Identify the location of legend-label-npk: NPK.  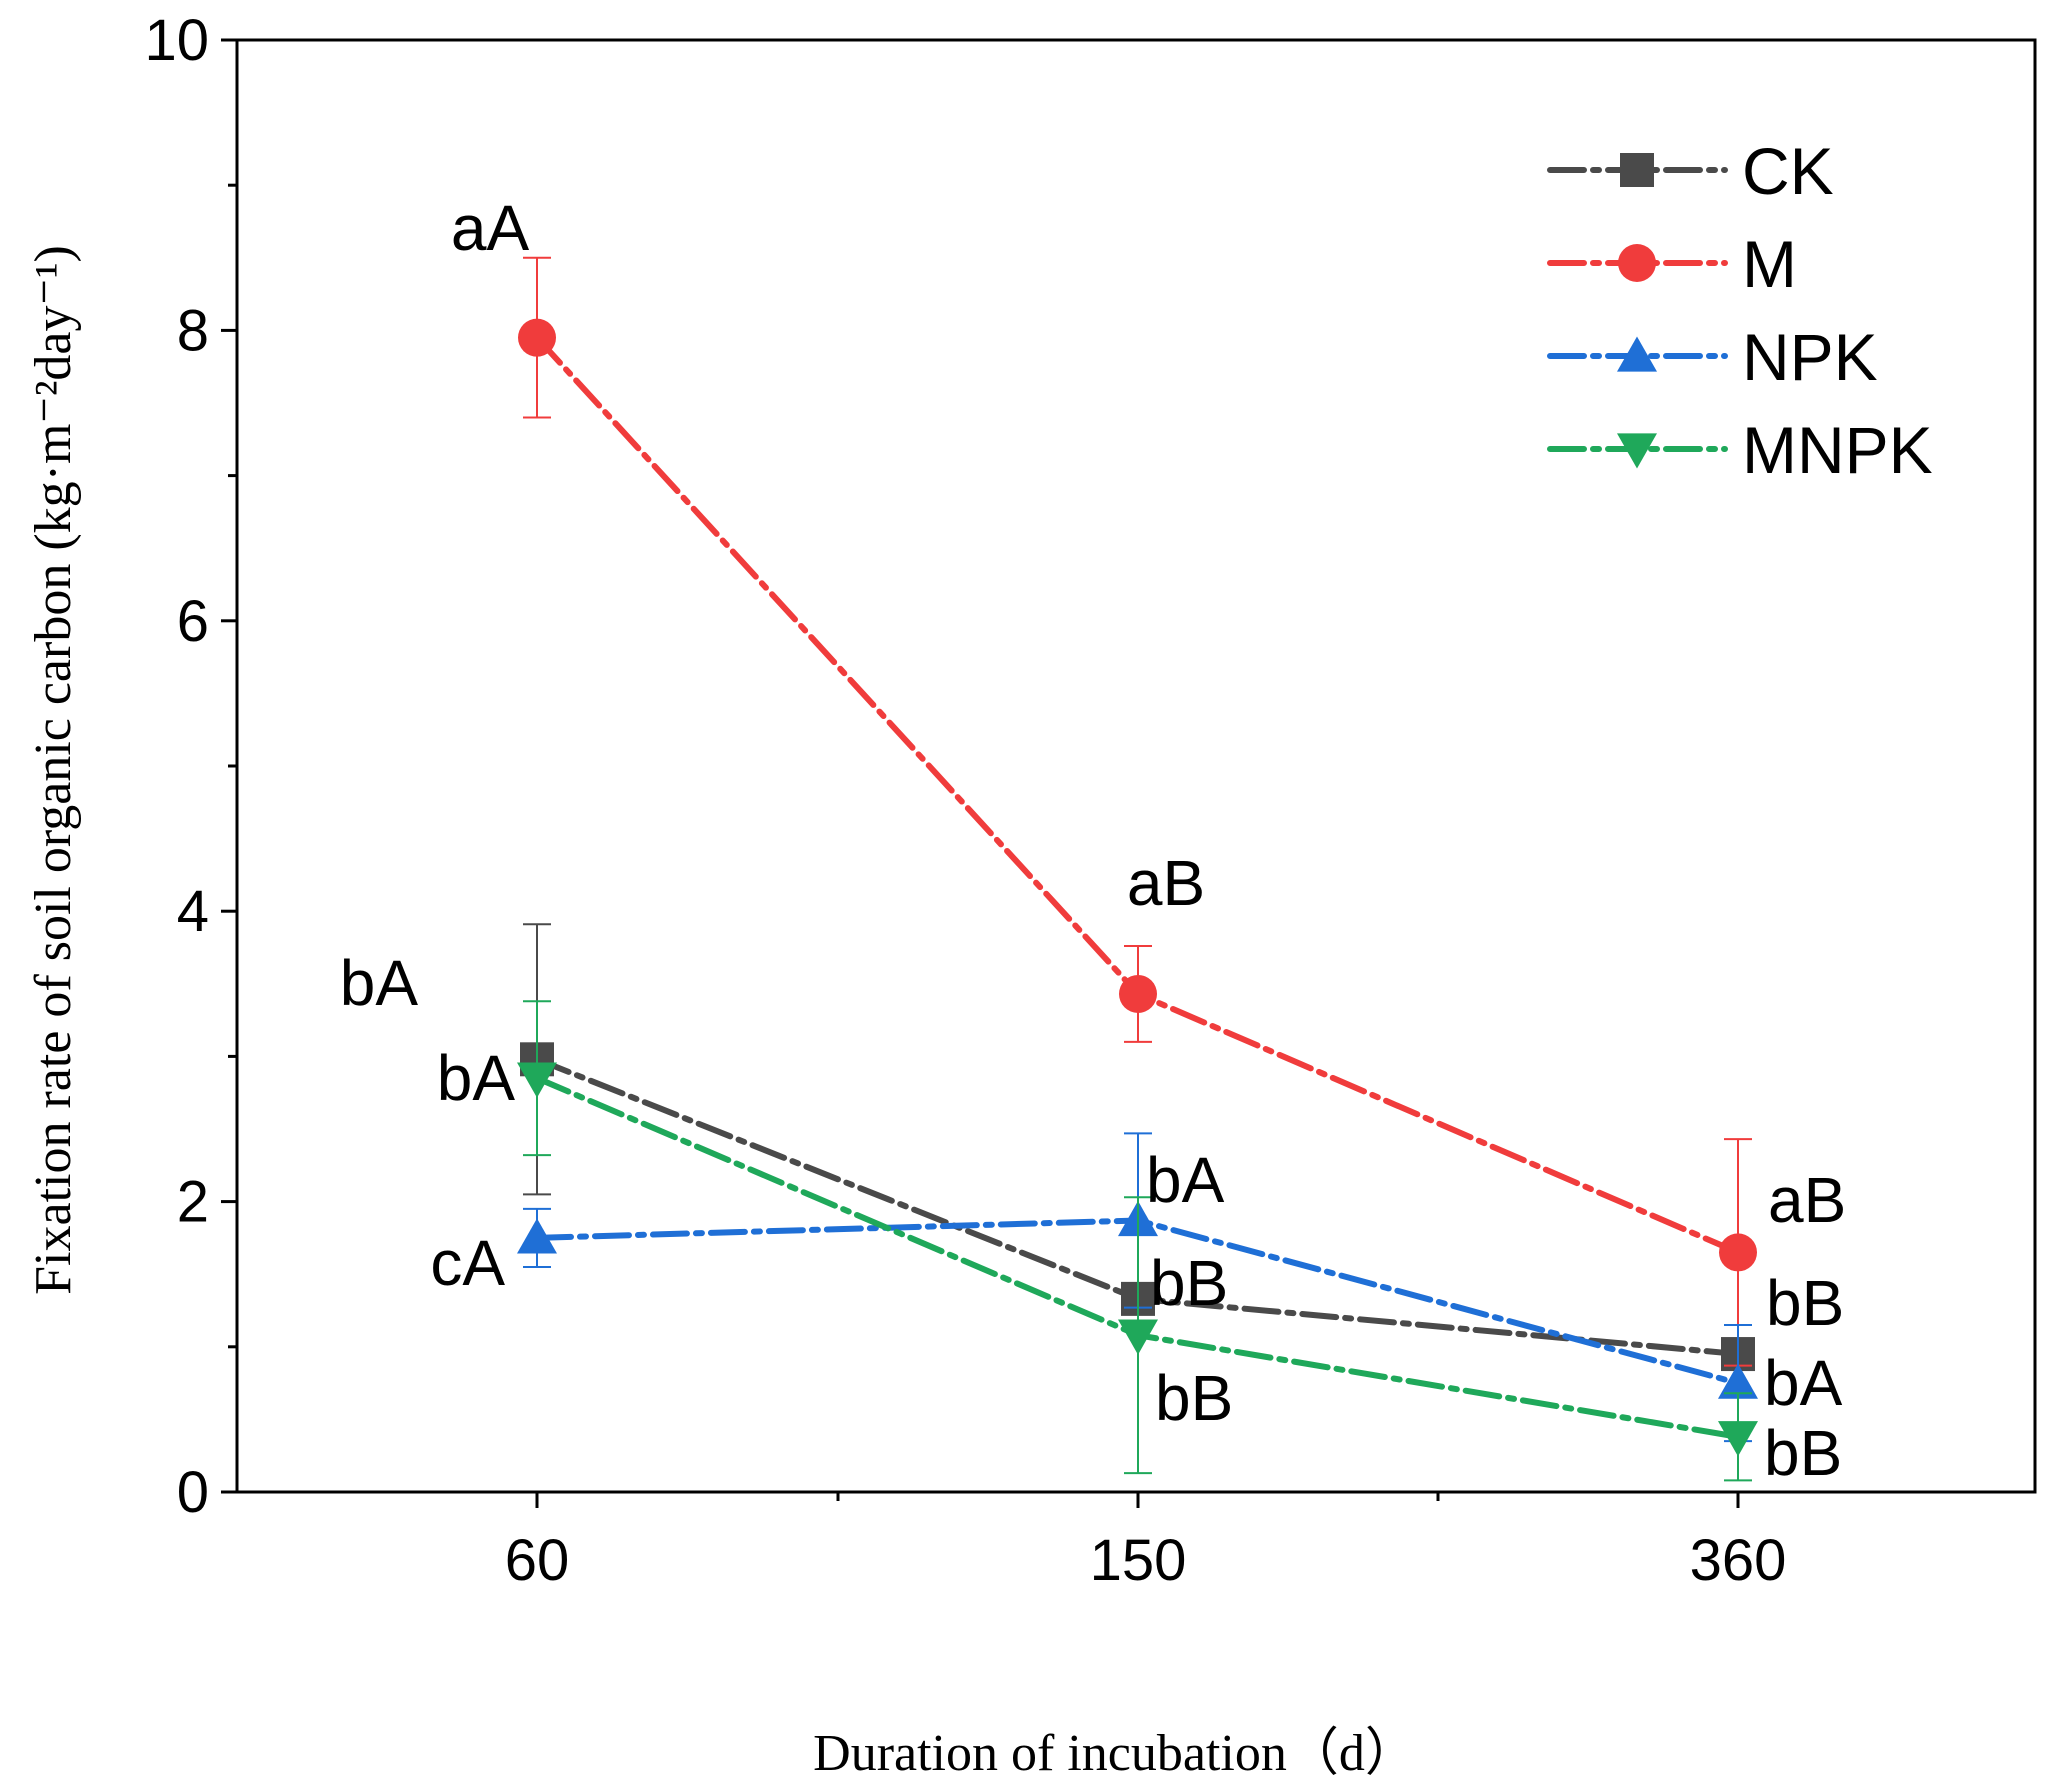
(1810, 357).